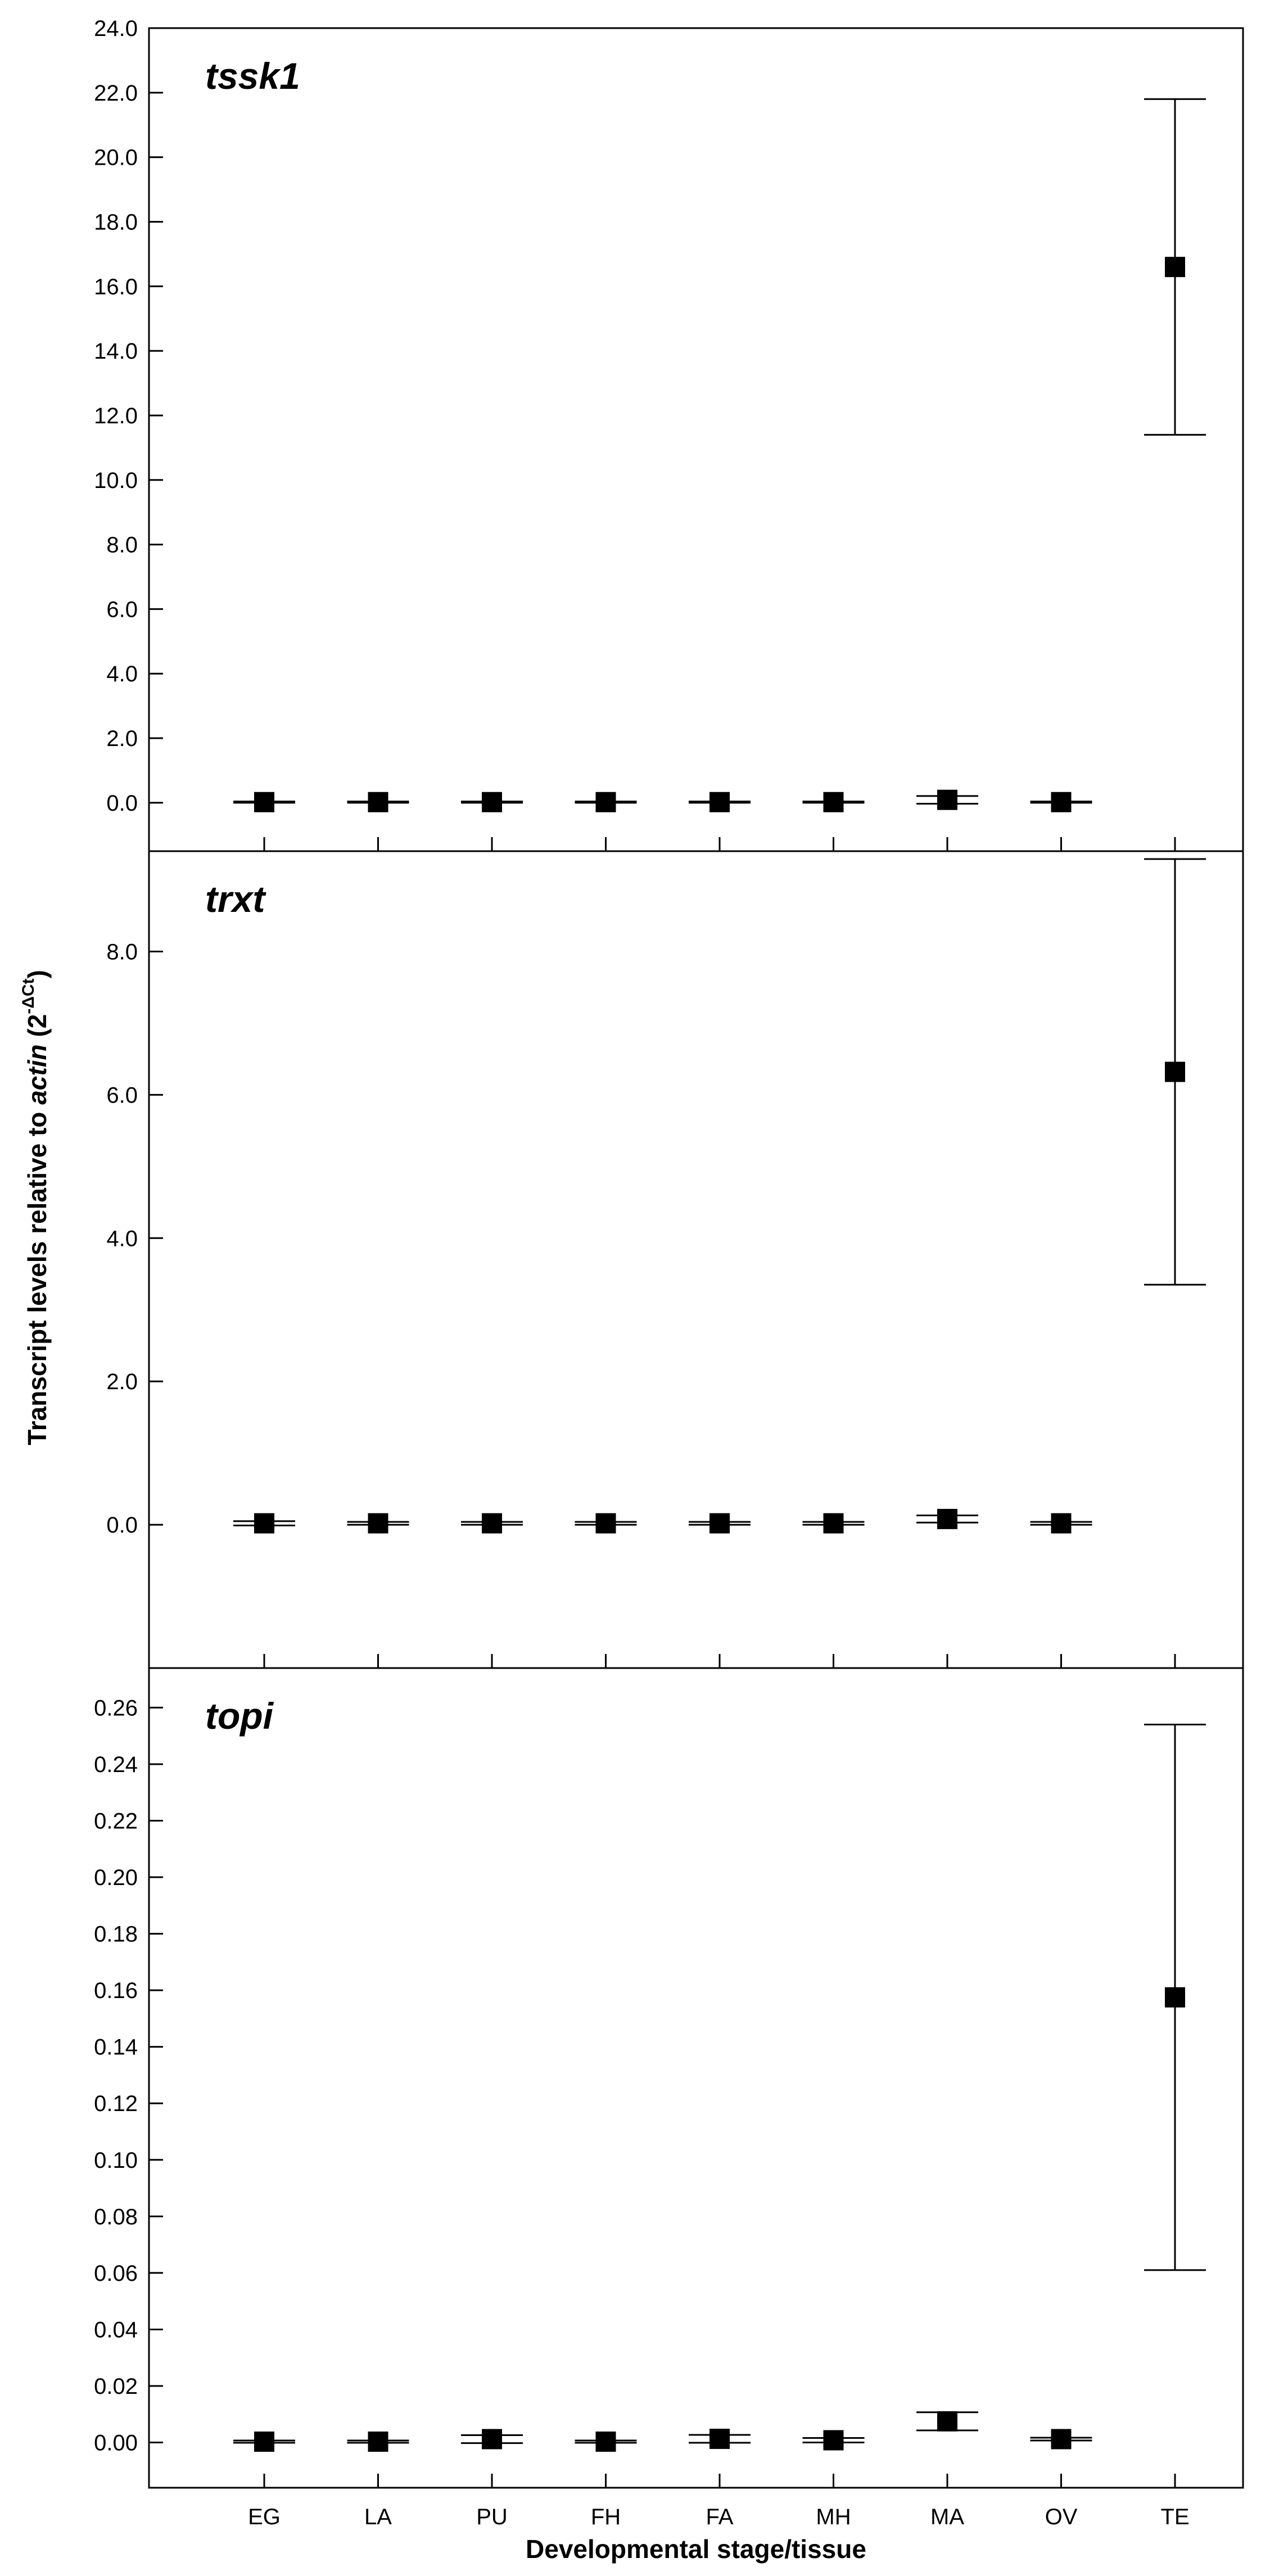 The image size is (1288, 2576). What do you see at coordinates (116, 222) in the screenshot?
I see `y-tick-label: 18.0` at bounding box center [116, 222].